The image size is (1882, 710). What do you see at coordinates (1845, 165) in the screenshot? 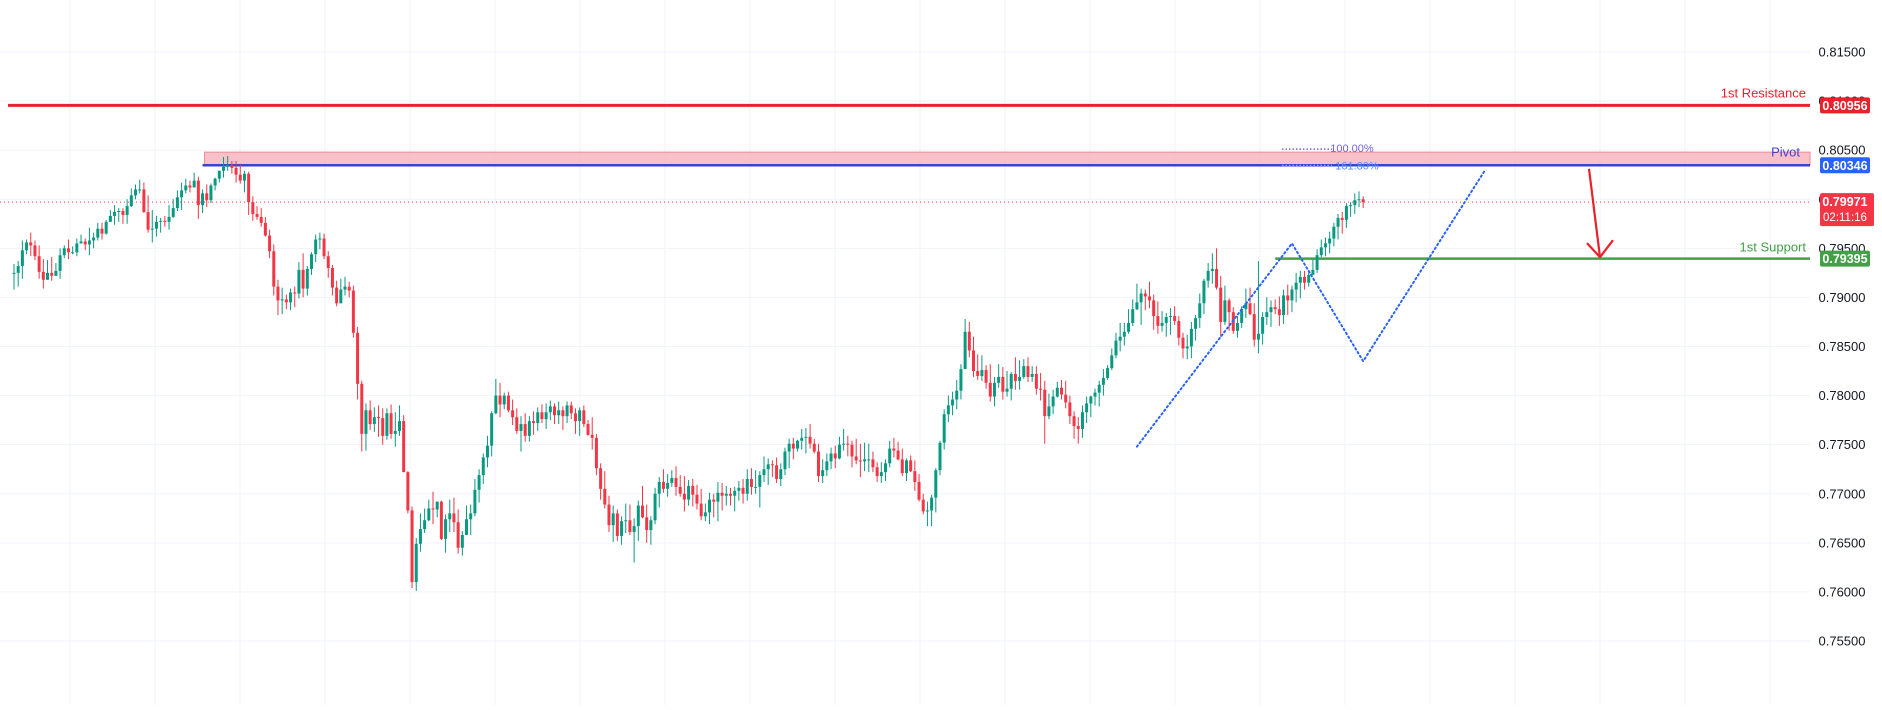
I see `pivot-tag` at bounding box center [1845, 165].